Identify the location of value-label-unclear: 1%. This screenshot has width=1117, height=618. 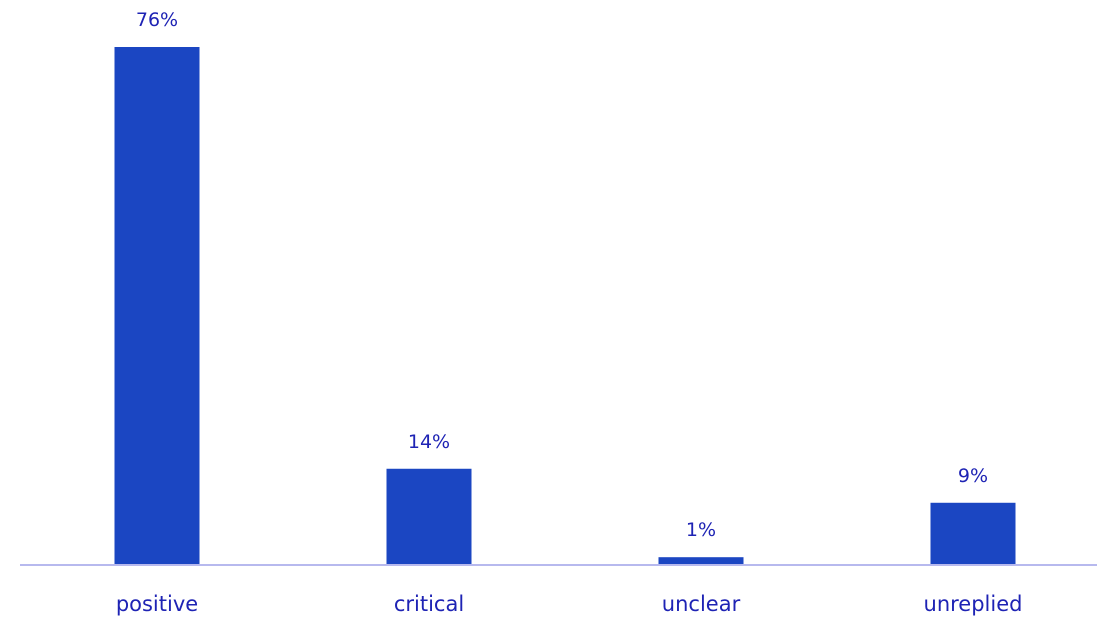
(701, 530).